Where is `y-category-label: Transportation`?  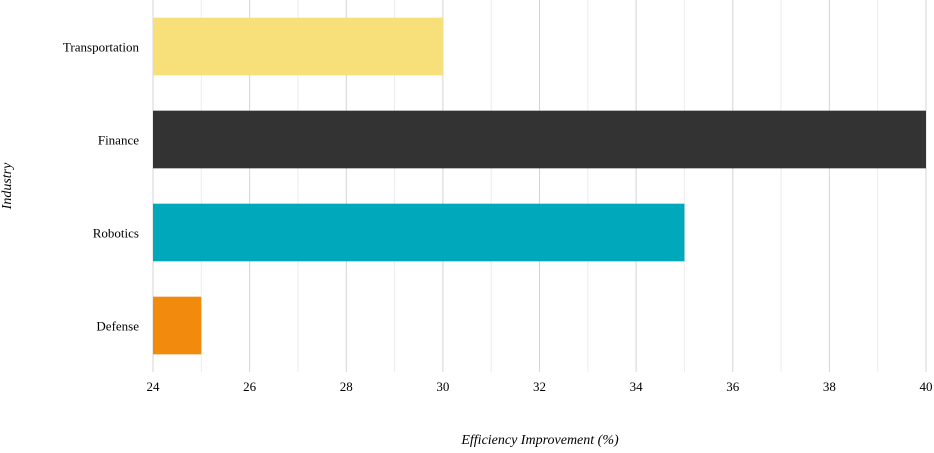
y-category-label: Transportation is located at coordinates (101, 47).